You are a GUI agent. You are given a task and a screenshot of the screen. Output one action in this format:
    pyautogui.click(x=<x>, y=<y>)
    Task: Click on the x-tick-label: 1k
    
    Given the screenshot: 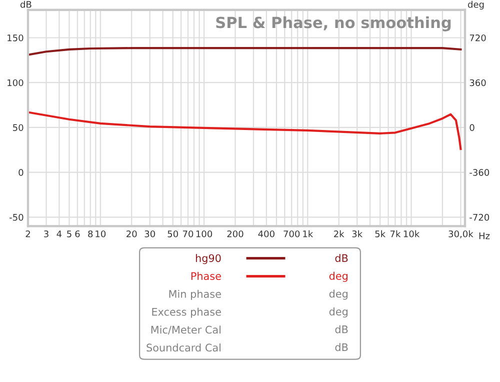 What is the action you would take?
    pyautogui.click(x=308, y=234)
    